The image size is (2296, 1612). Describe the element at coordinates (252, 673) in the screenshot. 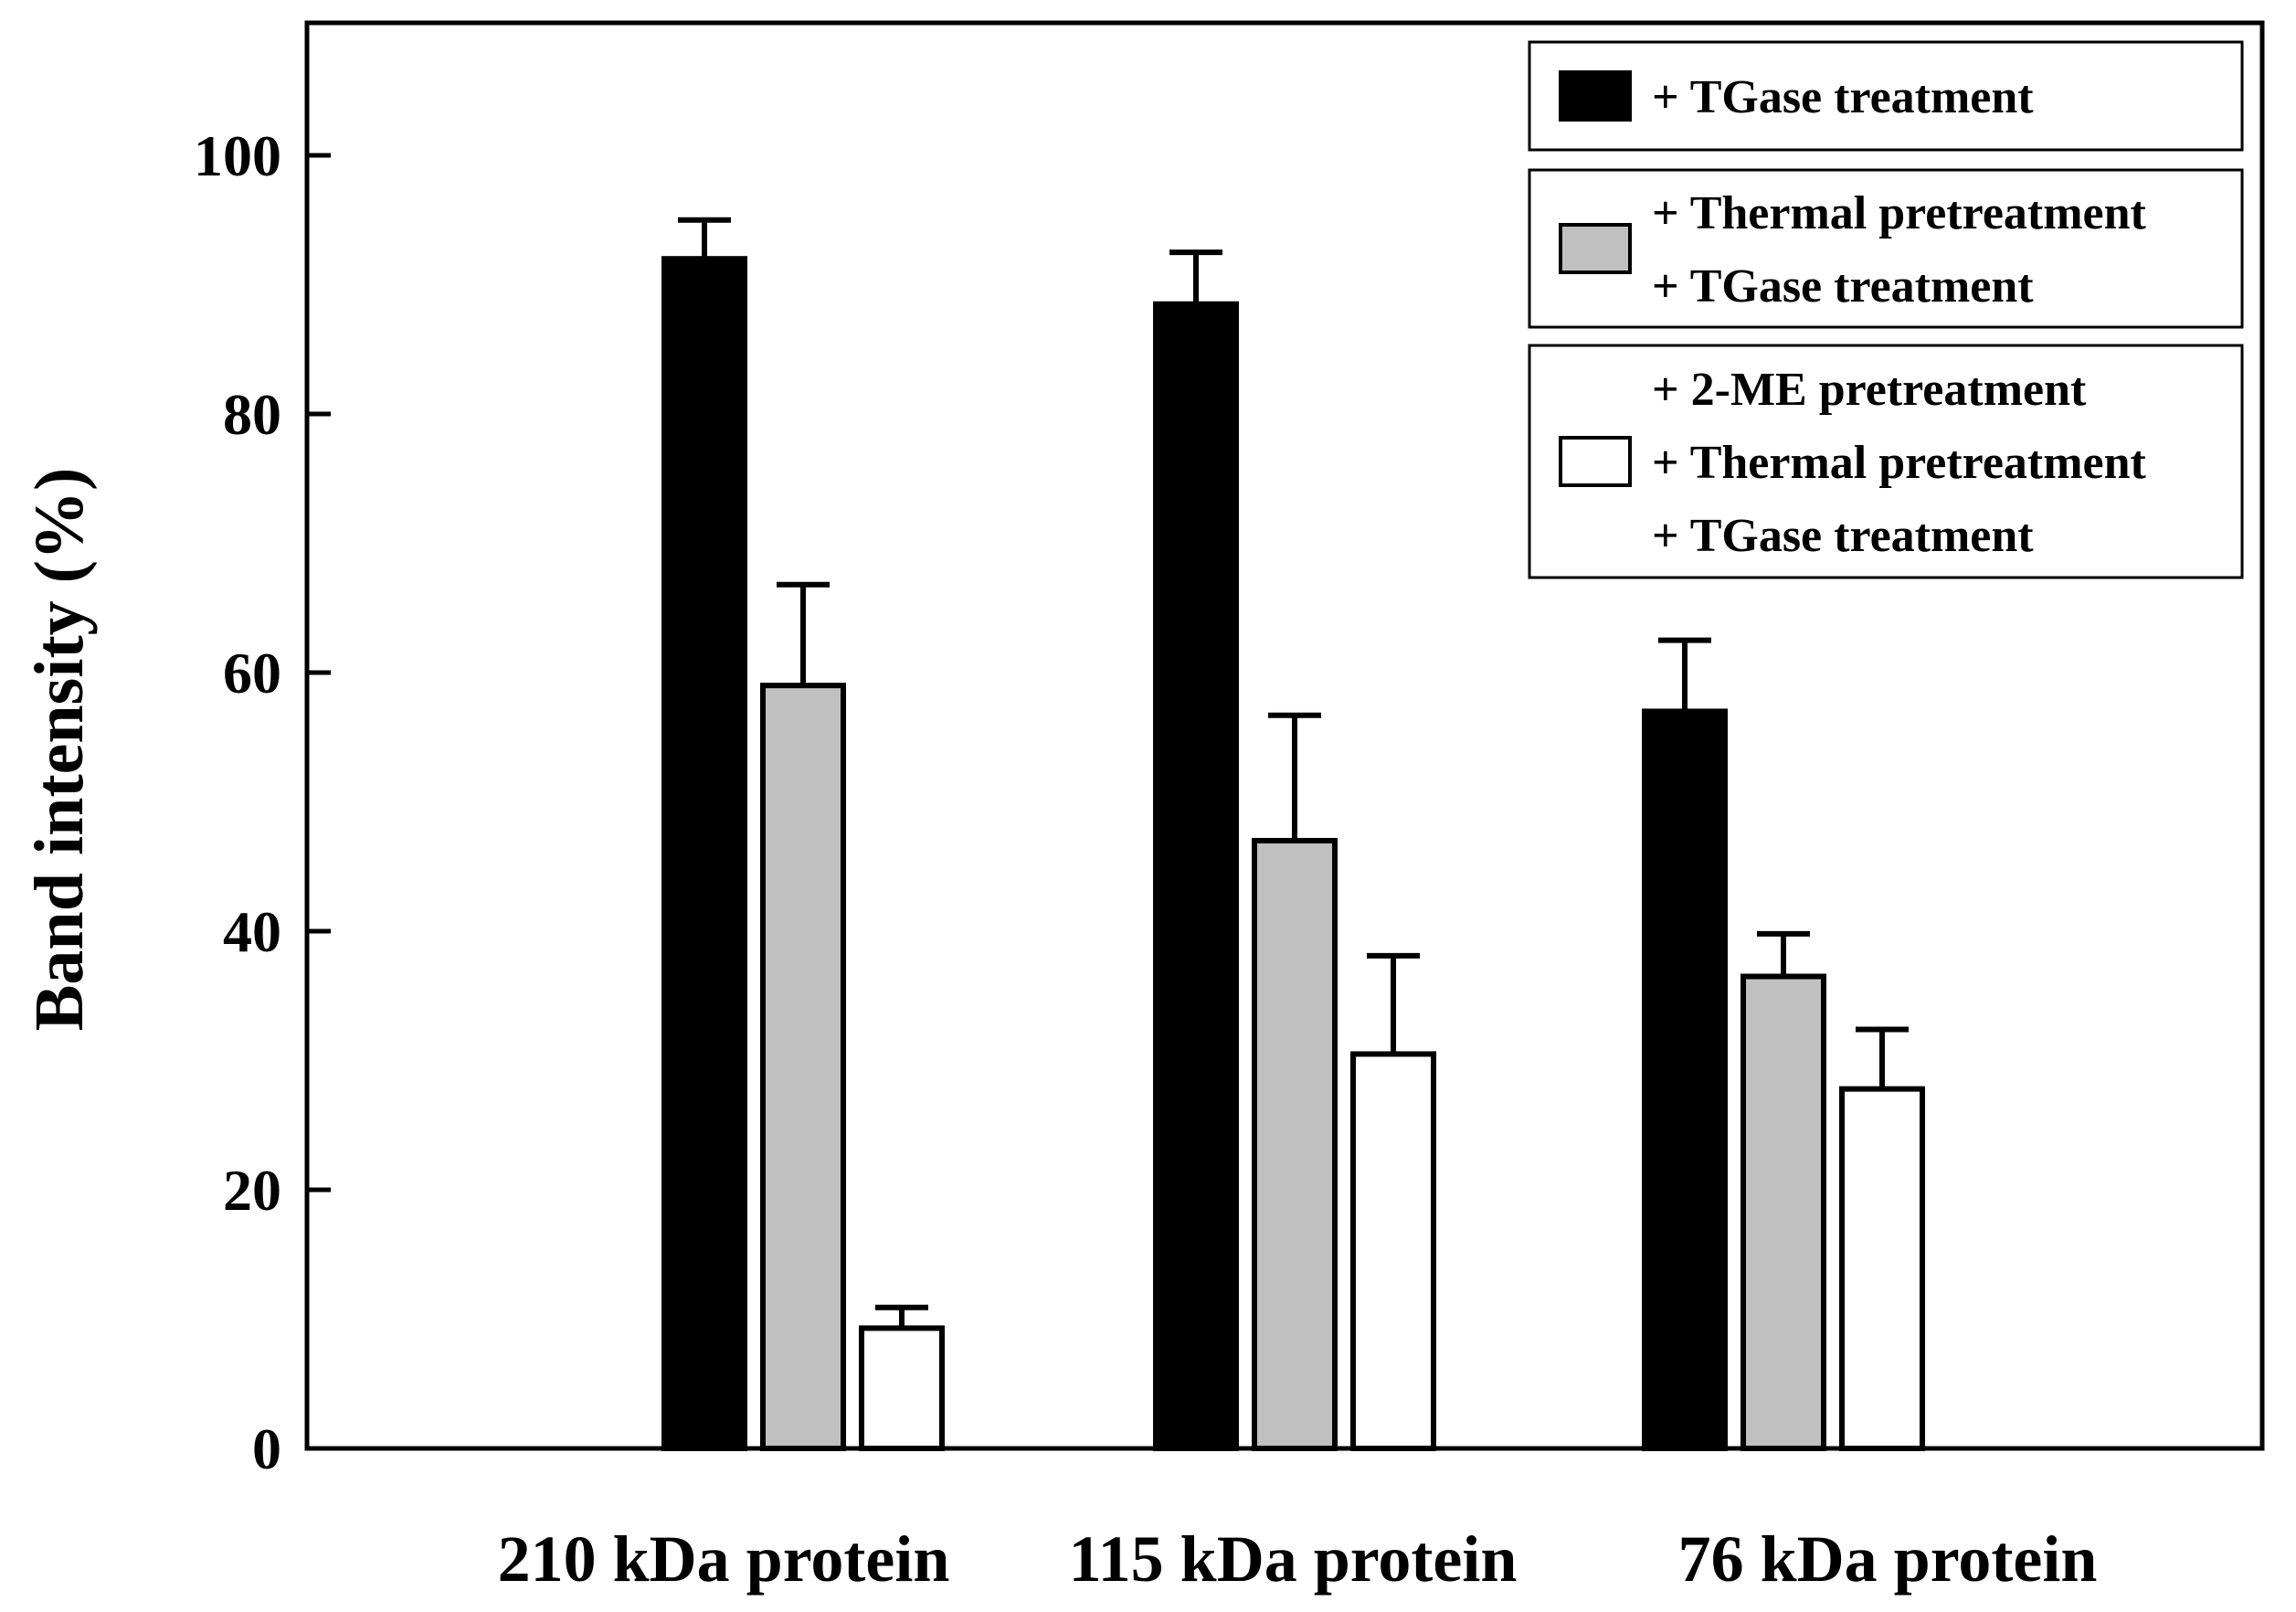

I see `y-tick-label: 60` at that location.